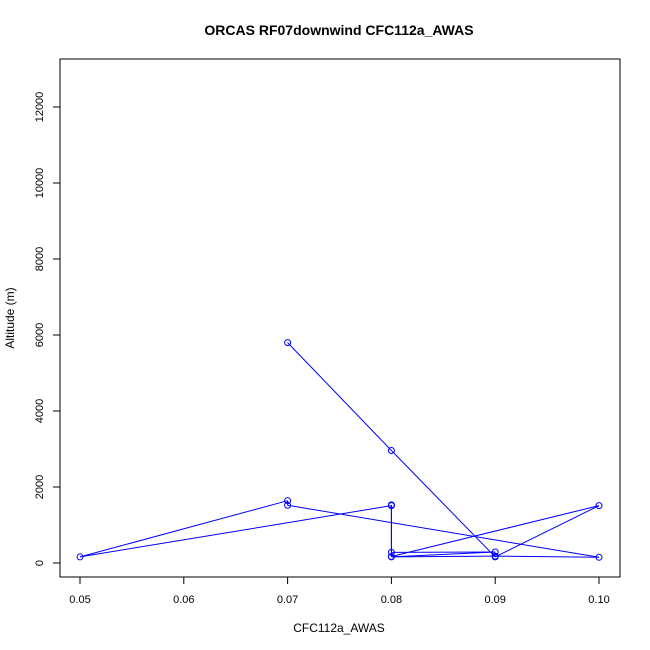 The width and height of the screenshot is (650, 650). What do you see at coordinates (339, 628) in the screenshot?
I see `x-axis-label: CFC112a_AWAS` at bounding box center [339, 628].